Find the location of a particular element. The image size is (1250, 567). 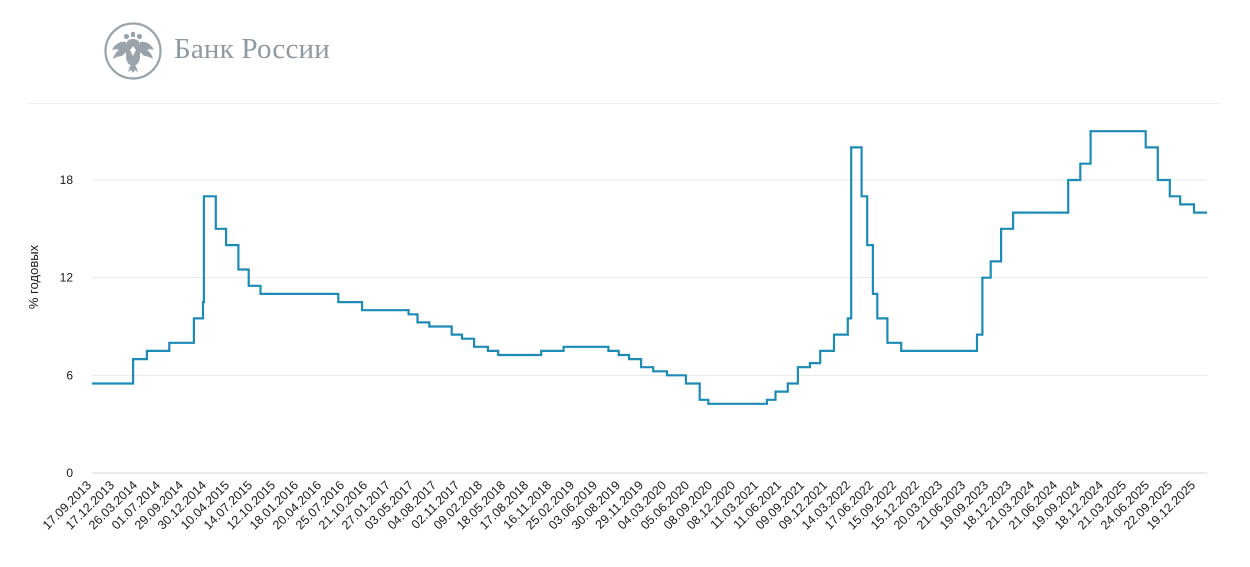

y-tick-label: 12 is located at coordinates (67, 278).